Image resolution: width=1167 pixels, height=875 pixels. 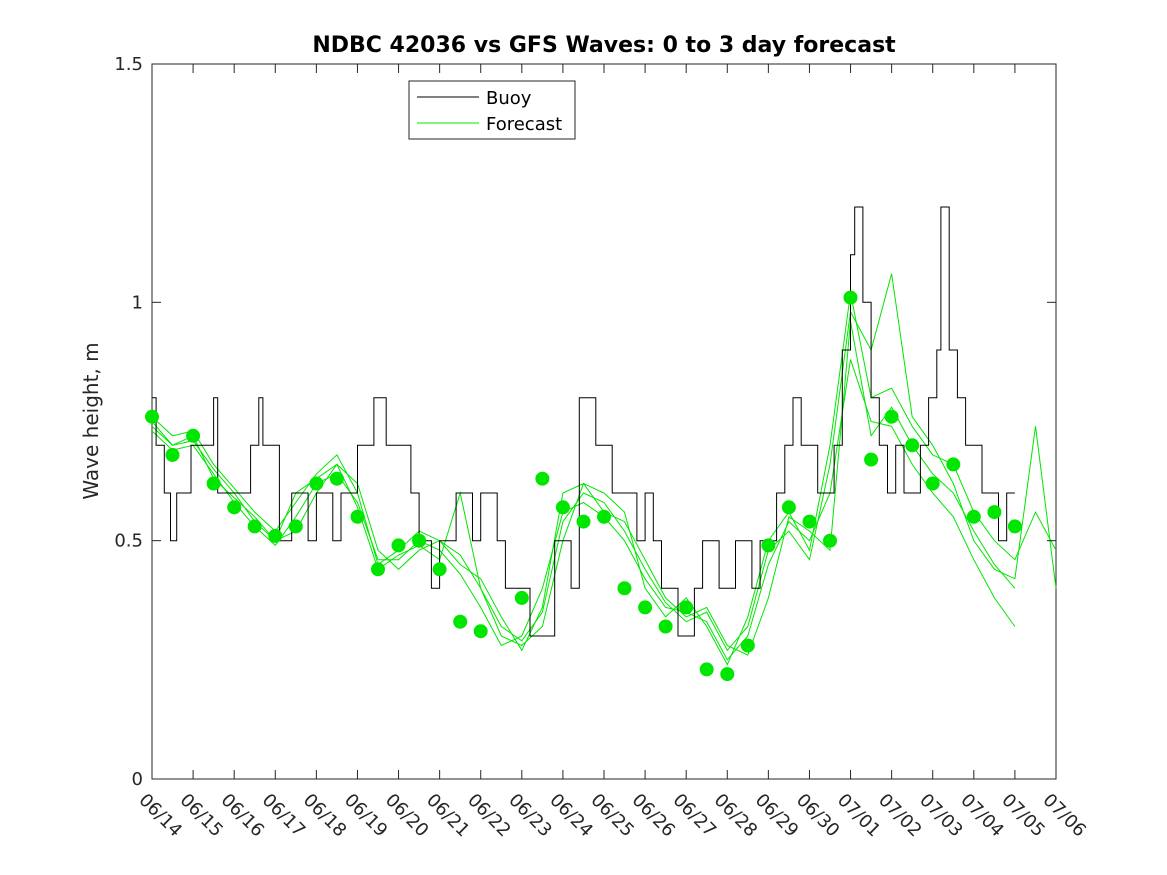 I want to click on y-tick-label-1: 0.5, so click(x=128, y=541).